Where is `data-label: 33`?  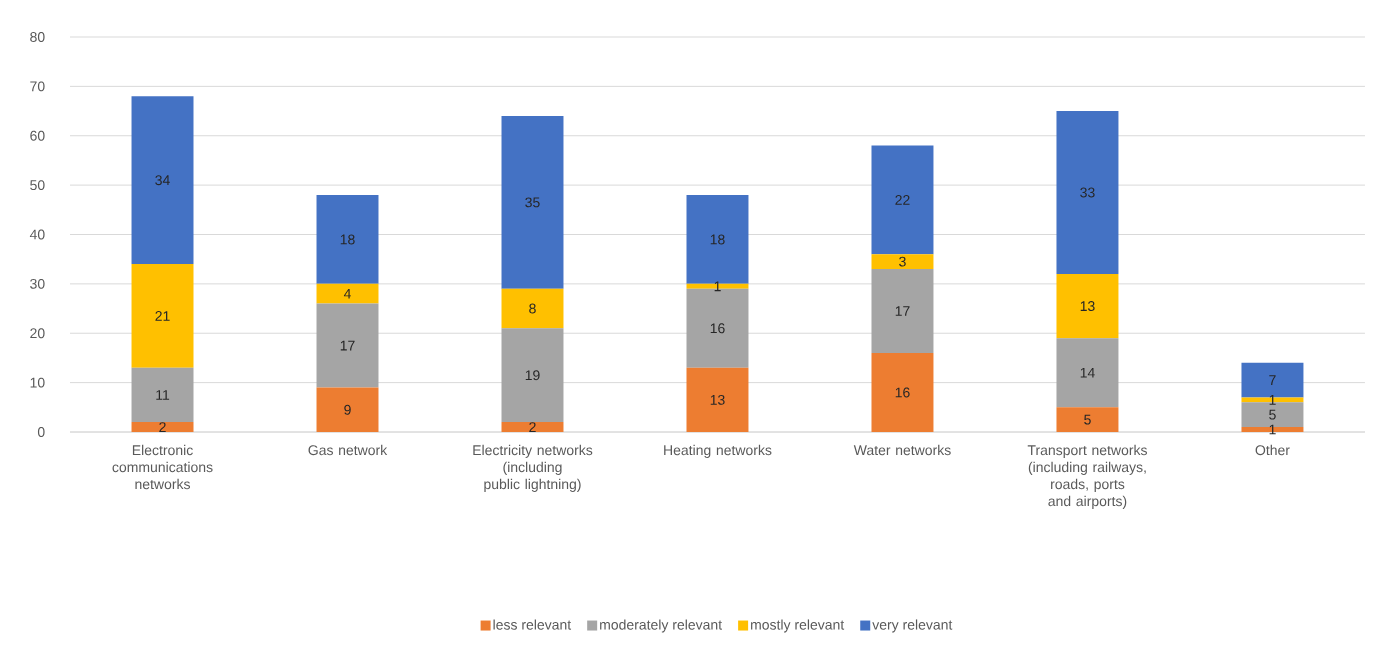 data-label: 33 is located at coordinates (1087, 192).